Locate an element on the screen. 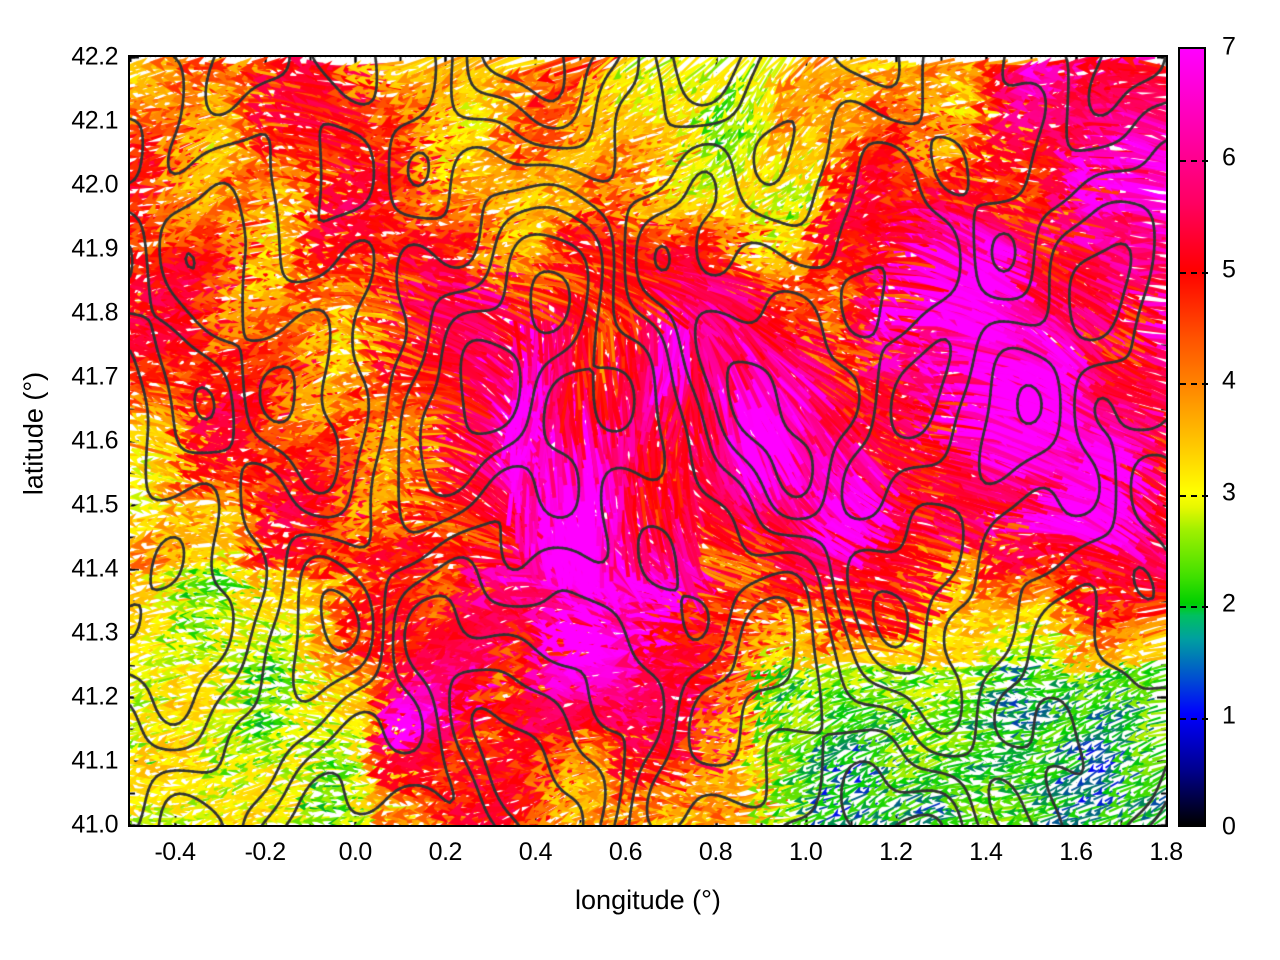  x-tick-label: 1.4 is located at coordinates (986, 852).